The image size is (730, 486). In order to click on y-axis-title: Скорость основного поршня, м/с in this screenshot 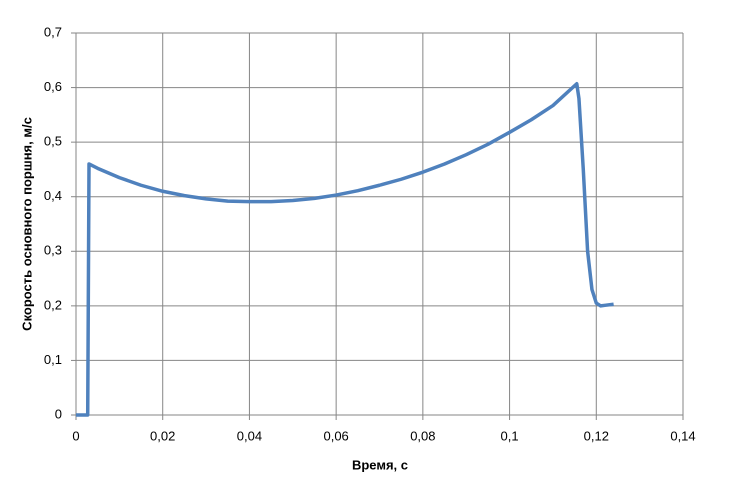, I will do `click(26, 224)`.